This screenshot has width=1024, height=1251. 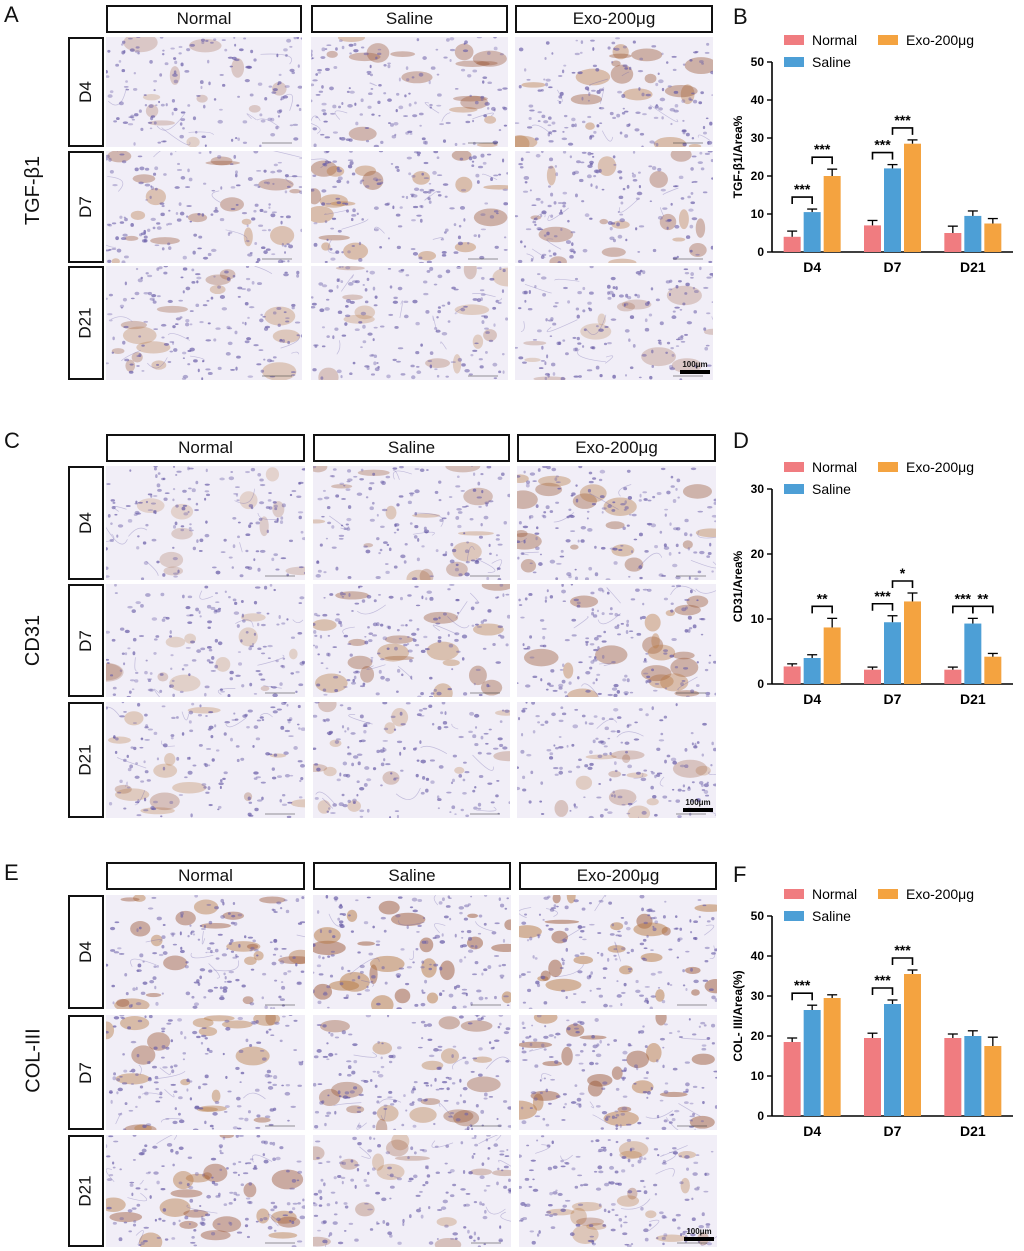 What do you see at coordinates (33, 190) in the screenshot?
I see `stain-label-tgf-b1: TGF-β1` at bounding box center [33, 190].